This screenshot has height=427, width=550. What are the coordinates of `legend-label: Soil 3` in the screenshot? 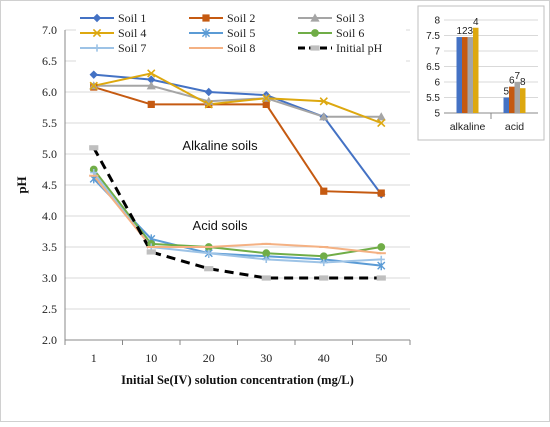 It's located at (350, 18).